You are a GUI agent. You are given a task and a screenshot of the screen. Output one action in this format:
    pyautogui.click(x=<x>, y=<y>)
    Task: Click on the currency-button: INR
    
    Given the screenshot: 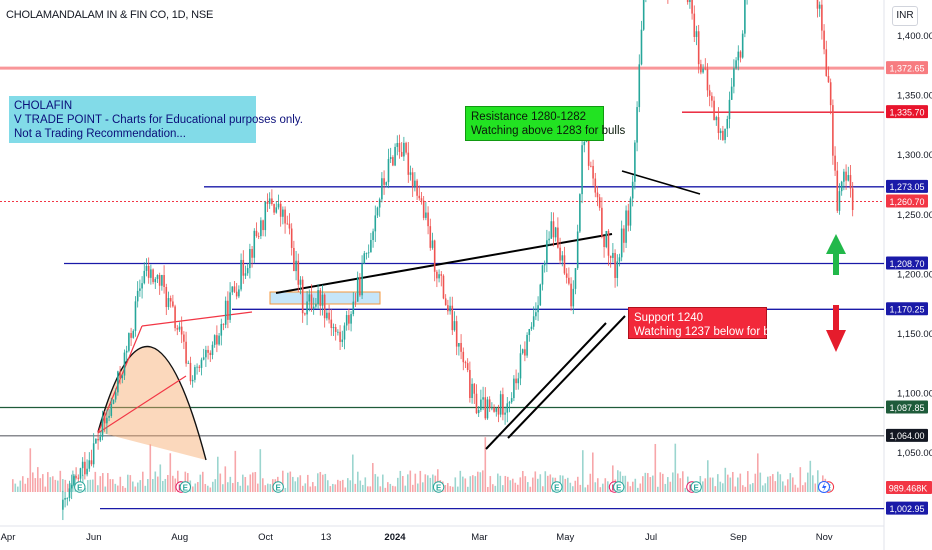 What is the action you would take?
    pyautogui.click(x=905, y=16)
    